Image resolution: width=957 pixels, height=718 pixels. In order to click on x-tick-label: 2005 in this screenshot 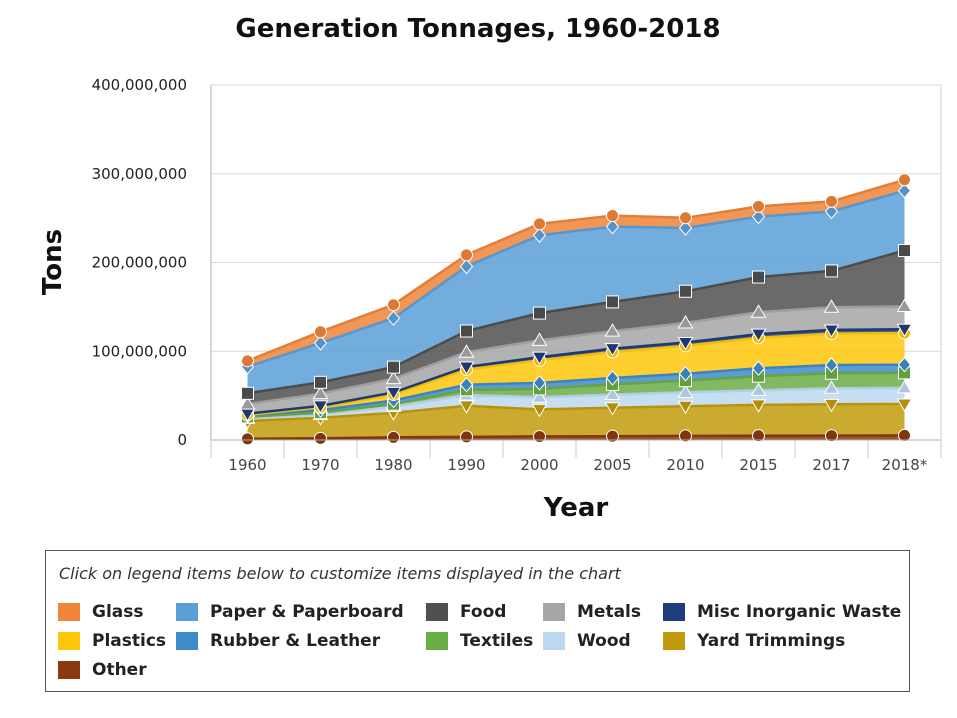, I will do `click(612, 465)`.